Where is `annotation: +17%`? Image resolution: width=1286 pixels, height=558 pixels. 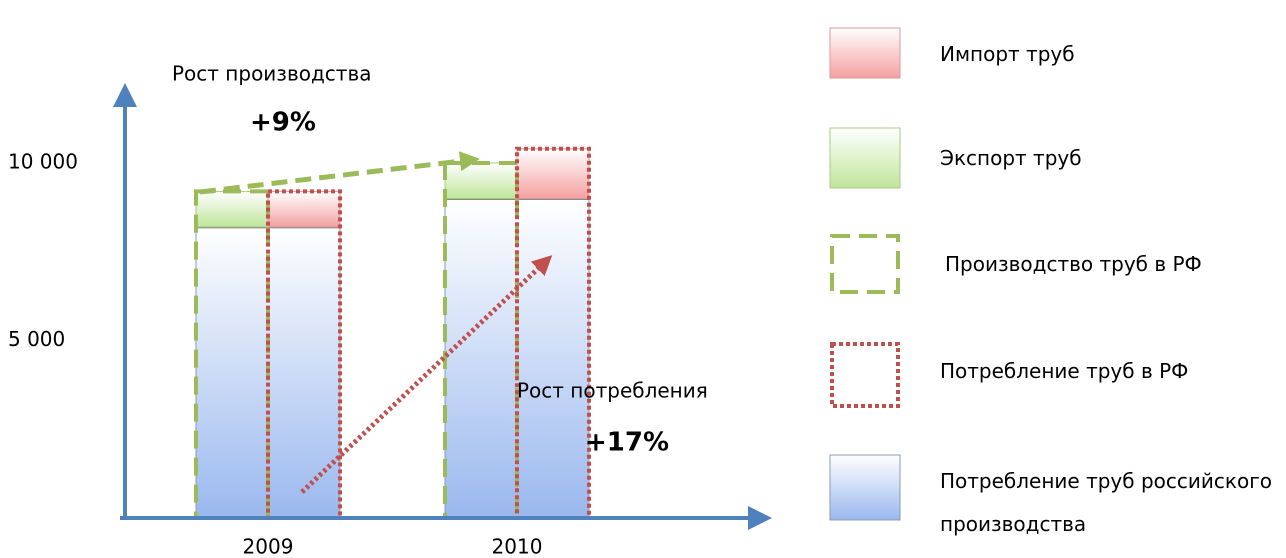 annotation: +17% is located at coordinates (627, 443).